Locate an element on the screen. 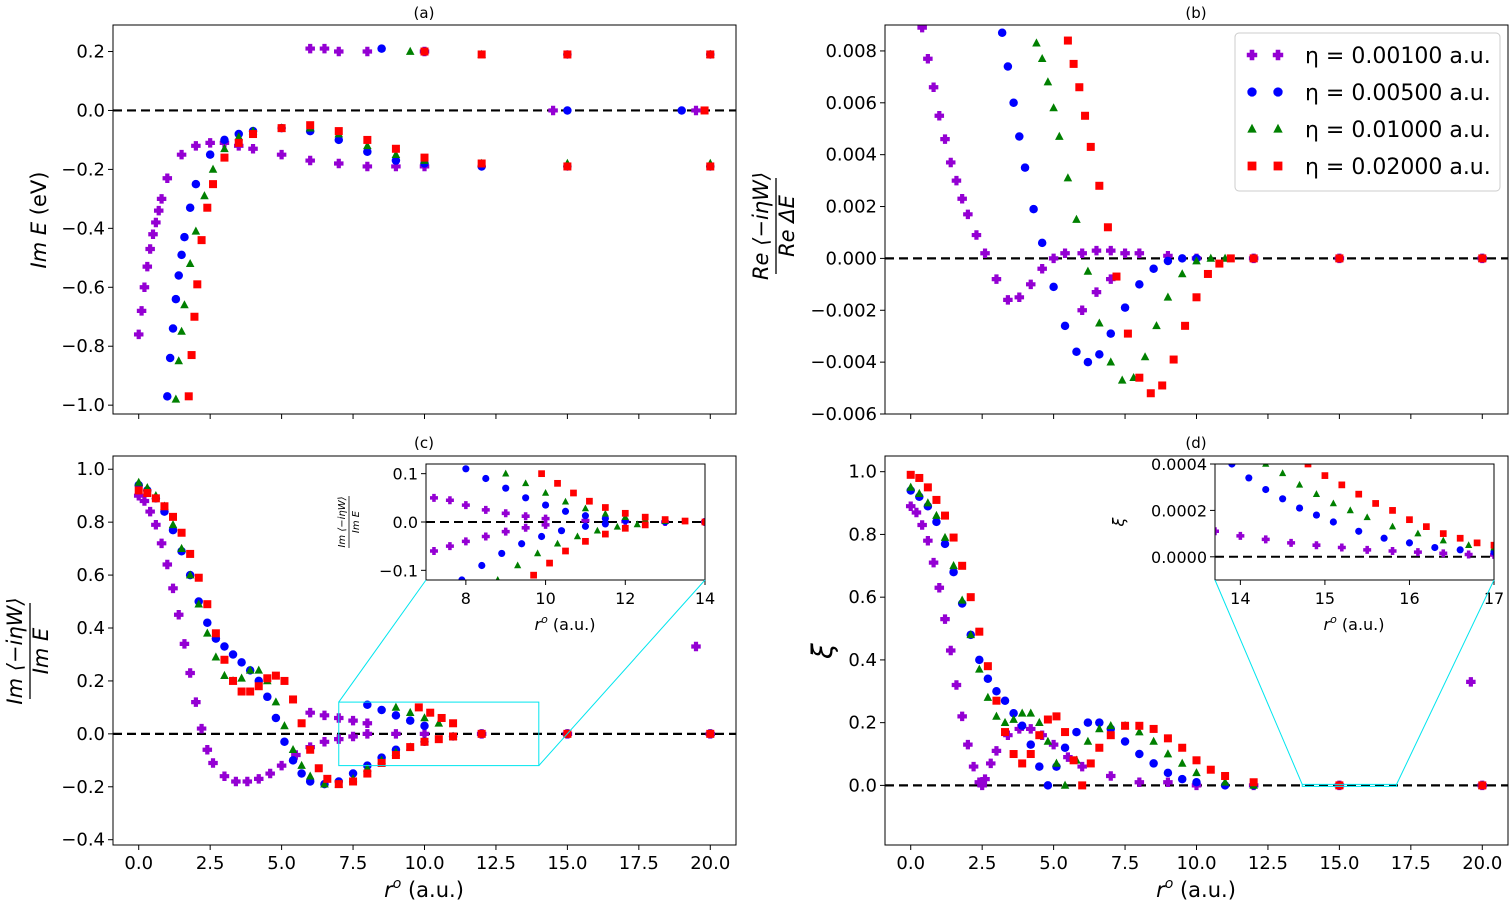 Image resolution: width=1512 pixels, height=909 pixels. panel-c-ylabel-denominator: Im E is located at coordinates (41, 650).